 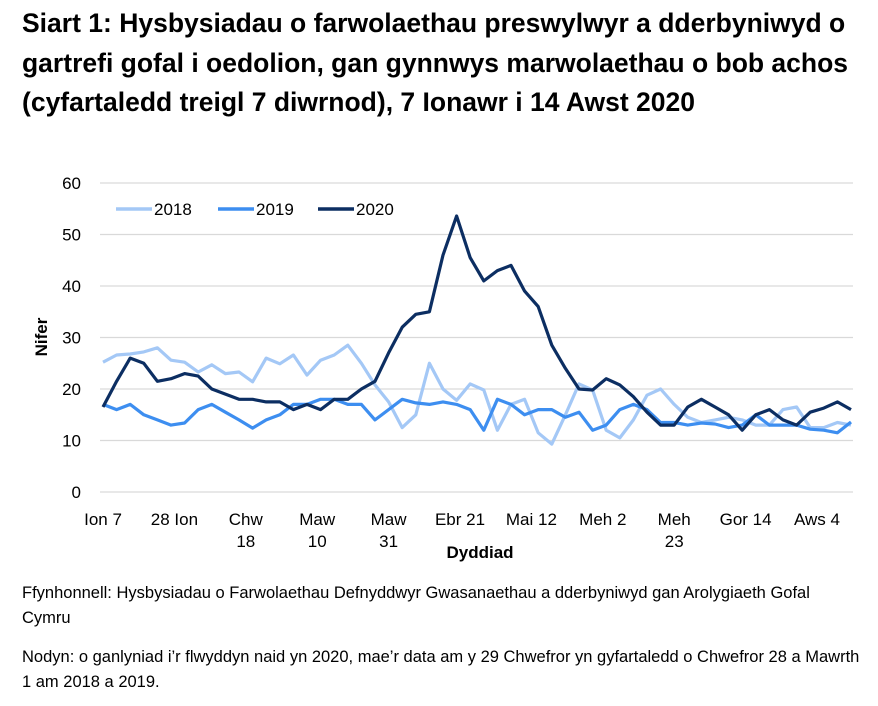 I want to click on x-tick-label: 28 Ion, so click(x=174, y=519).